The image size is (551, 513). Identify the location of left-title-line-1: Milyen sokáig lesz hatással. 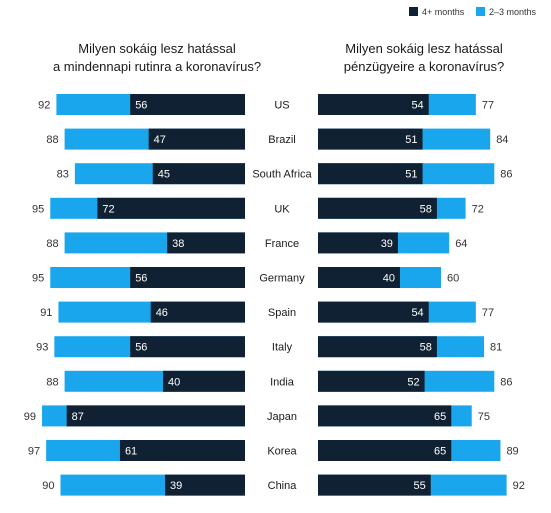
(157, 48).